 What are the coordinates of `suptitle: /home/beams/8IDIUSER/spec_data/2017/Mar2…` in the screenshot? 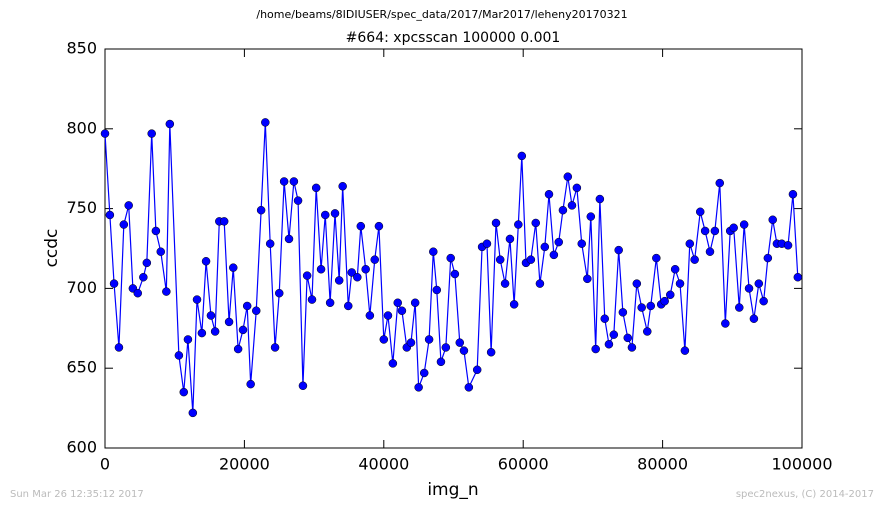 It's located at (441, 14).